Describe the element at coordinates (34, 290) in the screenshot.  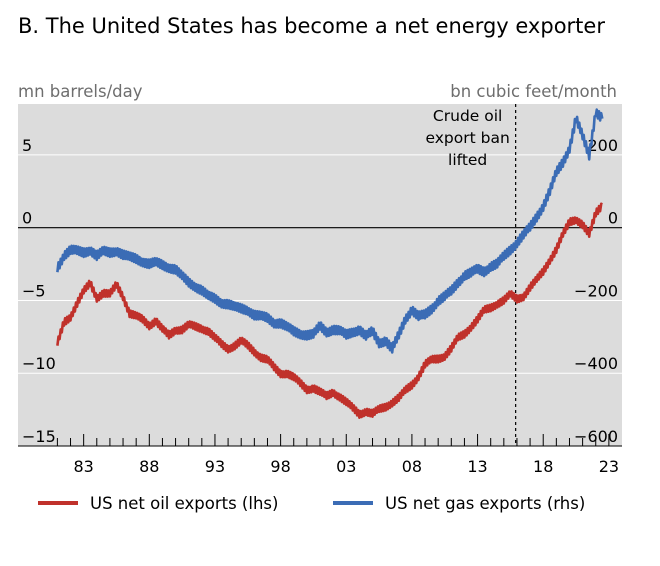
I see `left-tick-label: −5` at that location.